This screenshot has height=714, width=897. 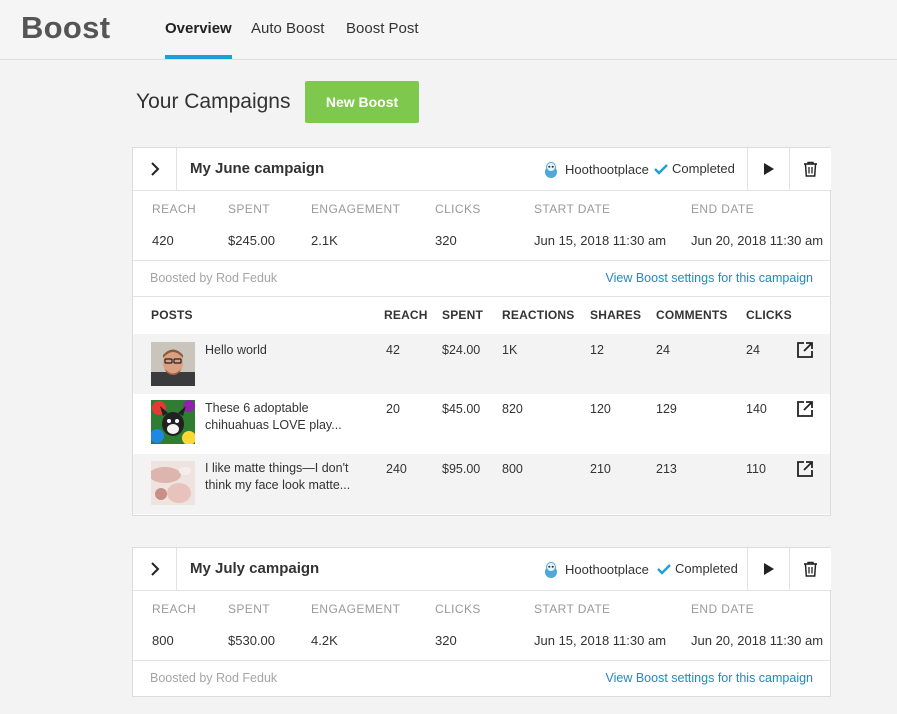 I want to click on post-reactions: 820, so click(x=512, y=409).